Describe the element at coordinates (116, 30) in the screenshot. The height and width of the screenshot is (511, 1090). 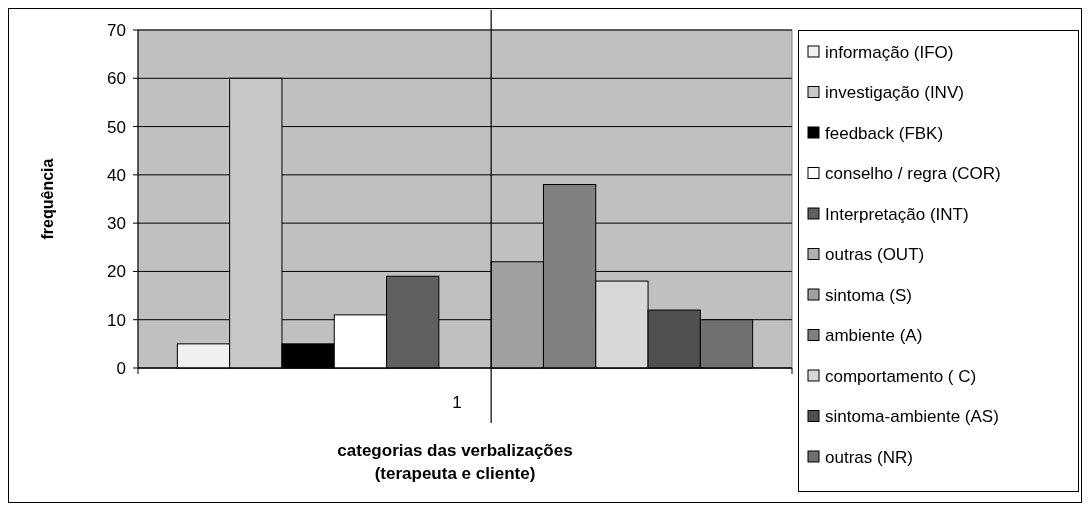
I see `y-tick-label: 70` at that location.